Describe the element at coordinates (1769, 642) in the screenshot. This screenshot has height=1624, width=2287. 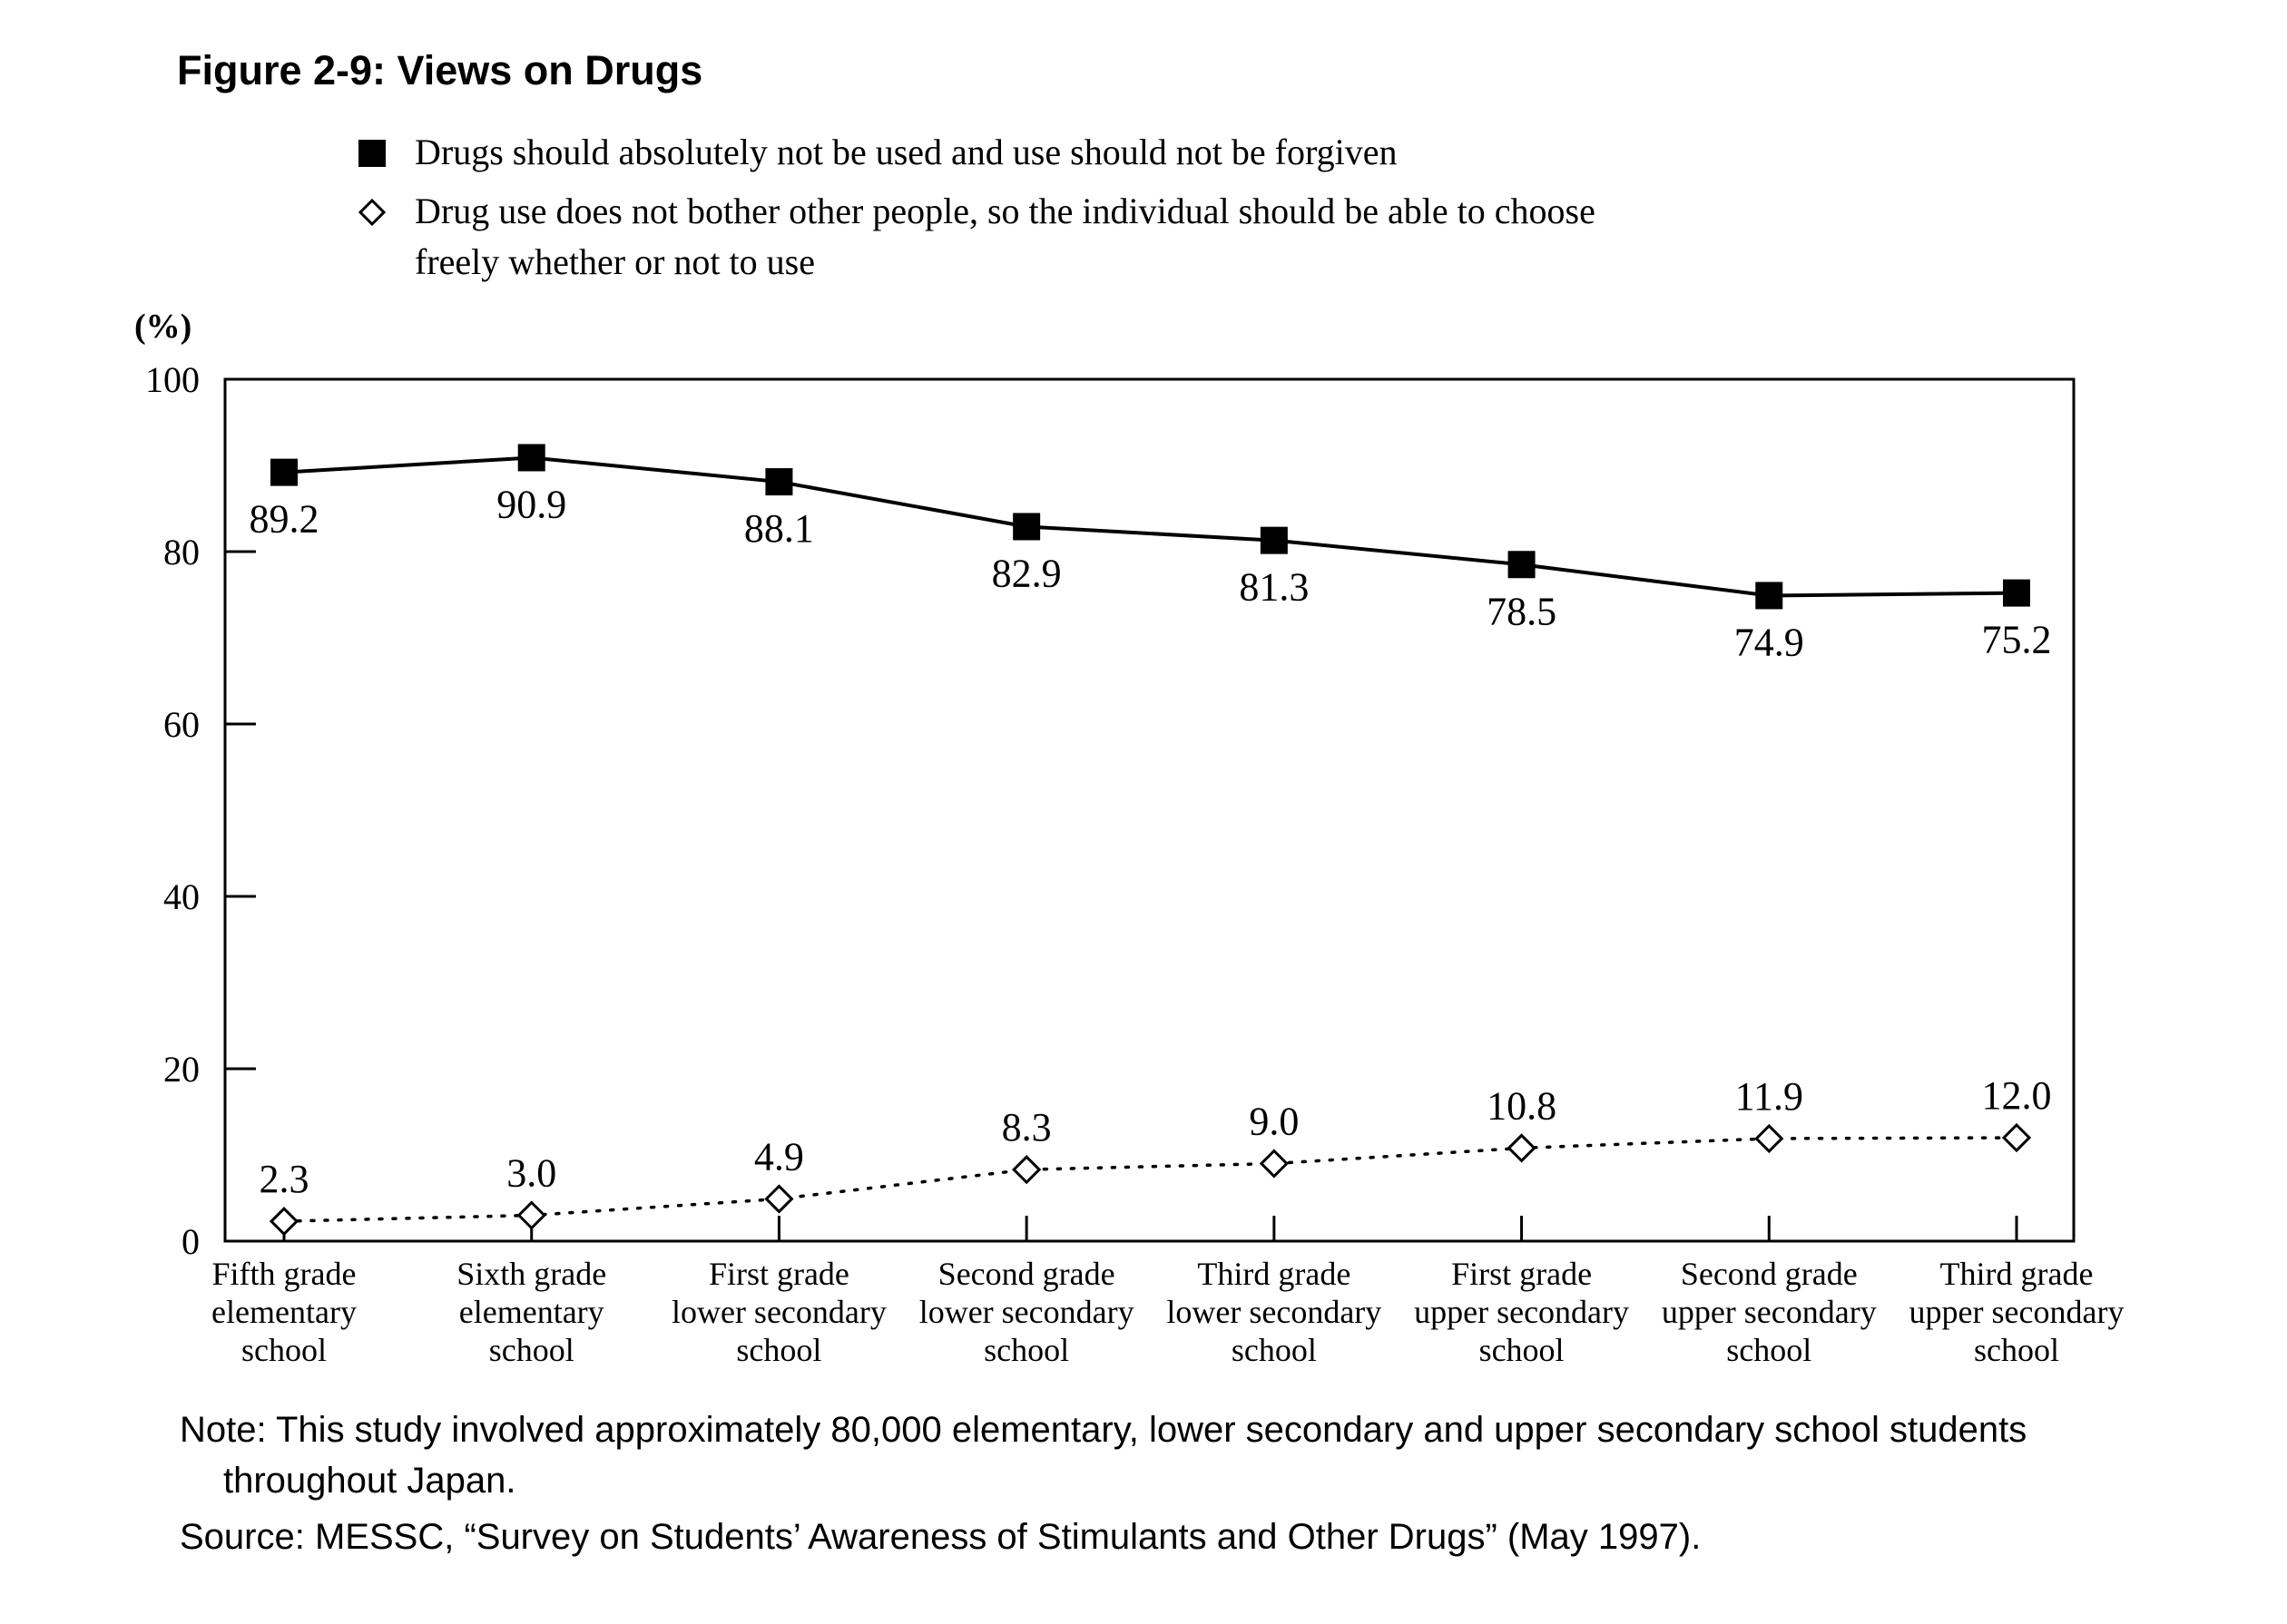
I see `series-1-data-label: 74.9` at that location.